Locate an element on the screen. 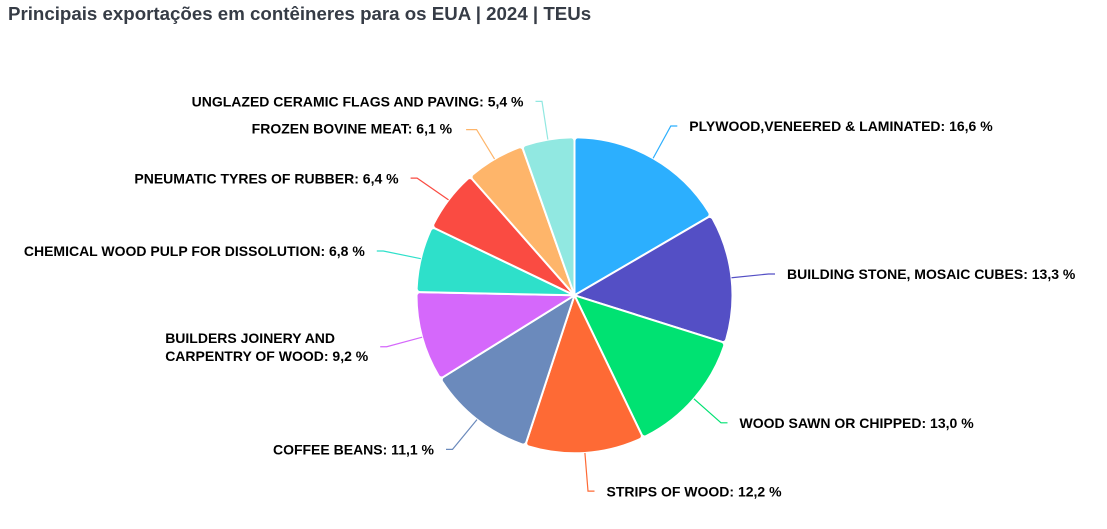 The height and width of the screenshot is (529, 1107). svg-text: COFFEE BEANS: 11,1 % is located at coordinates (354, 450).